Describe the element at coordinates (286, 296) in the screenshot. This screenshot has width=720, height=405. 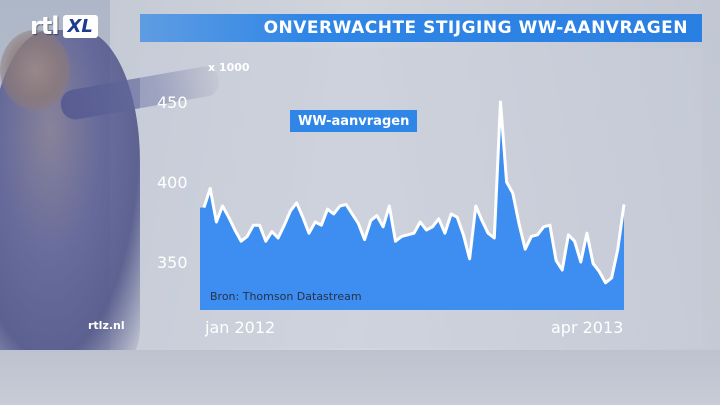
I see `source-note: Bron: Thomson Datastream` at that location.